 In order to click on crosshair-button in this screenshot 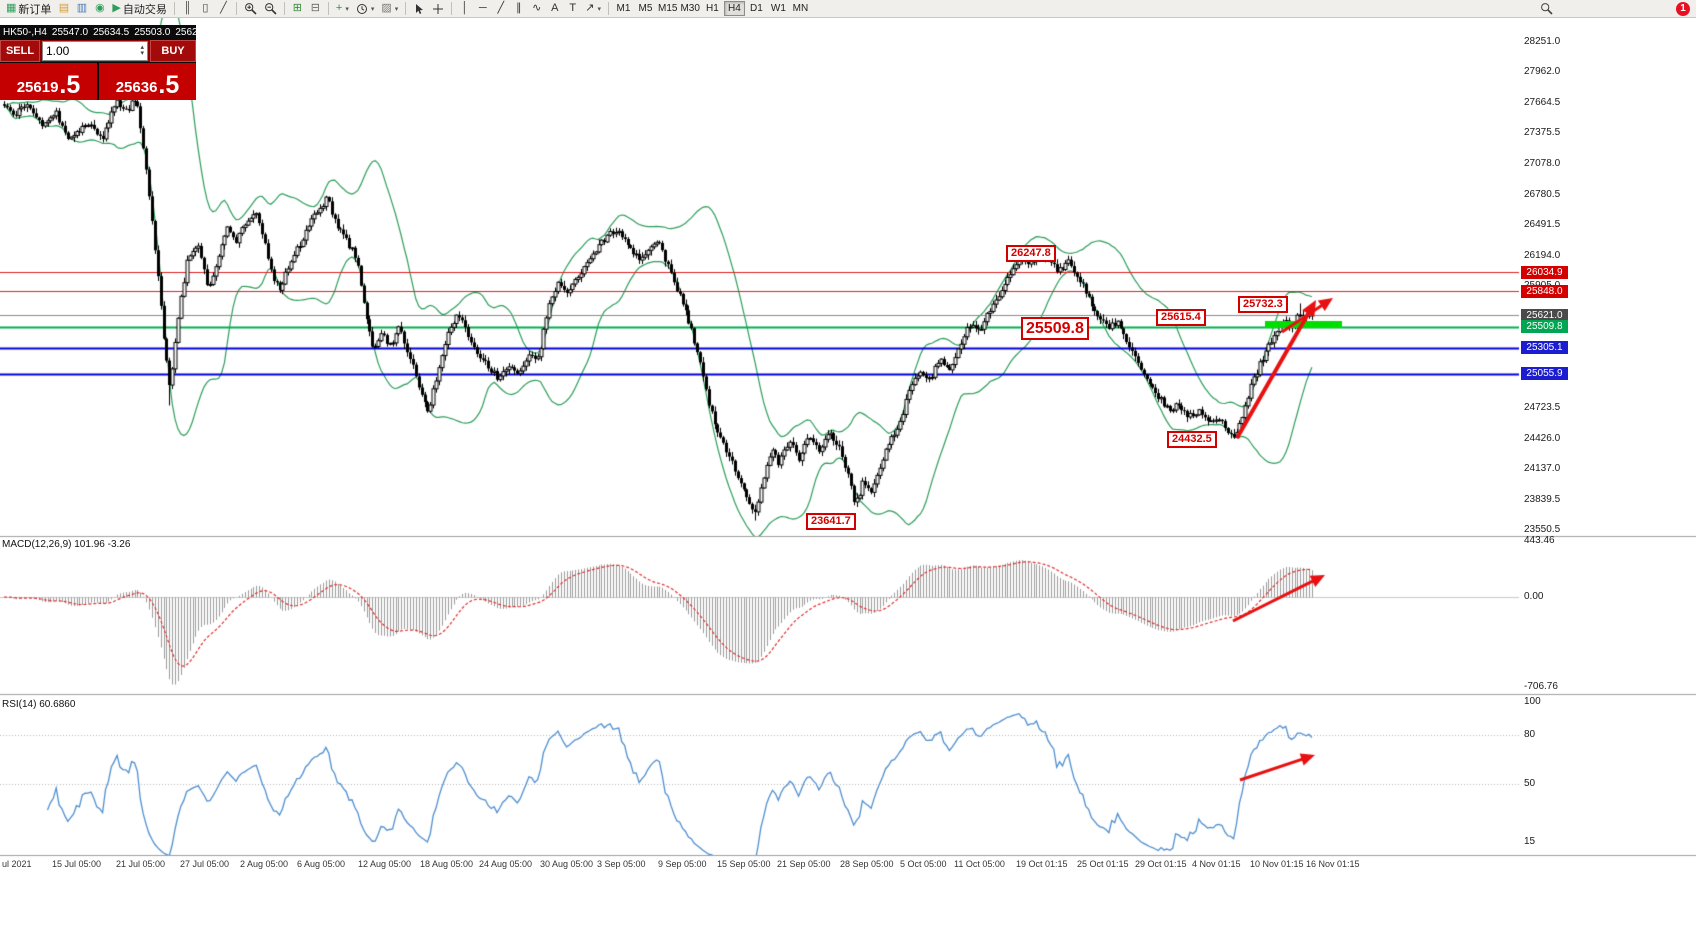, I will do `click(438, 9)`.